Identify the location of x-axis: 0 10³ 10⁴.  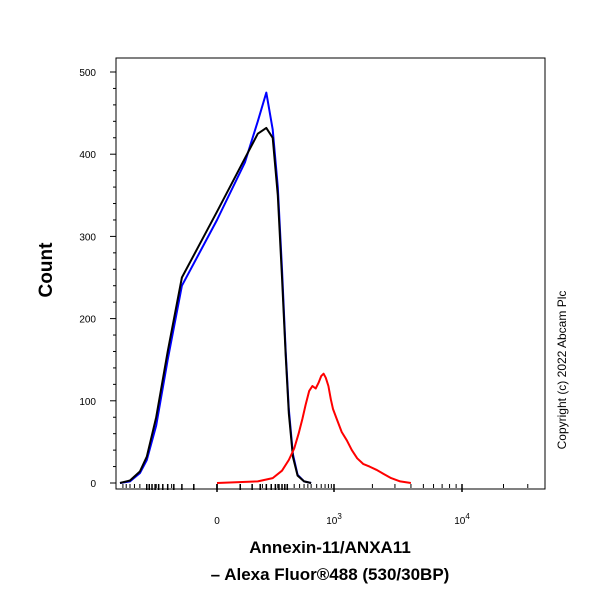
(334, 505).